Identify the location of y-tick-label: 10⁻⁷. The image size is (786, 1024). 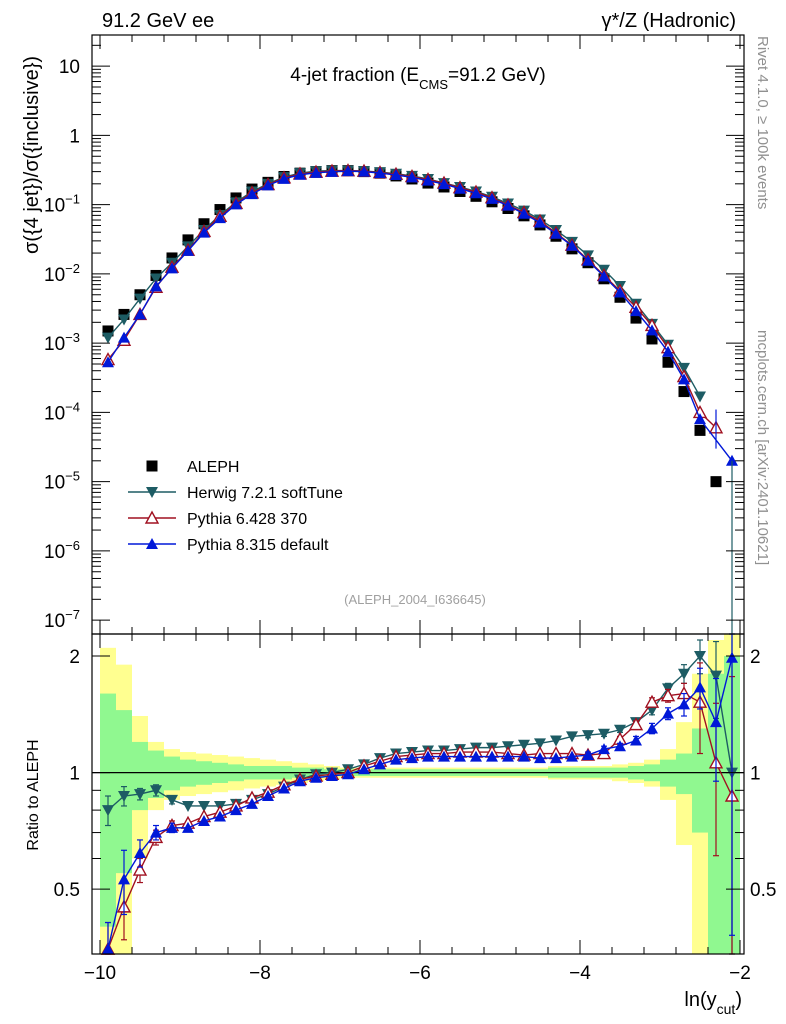
(62, 619).